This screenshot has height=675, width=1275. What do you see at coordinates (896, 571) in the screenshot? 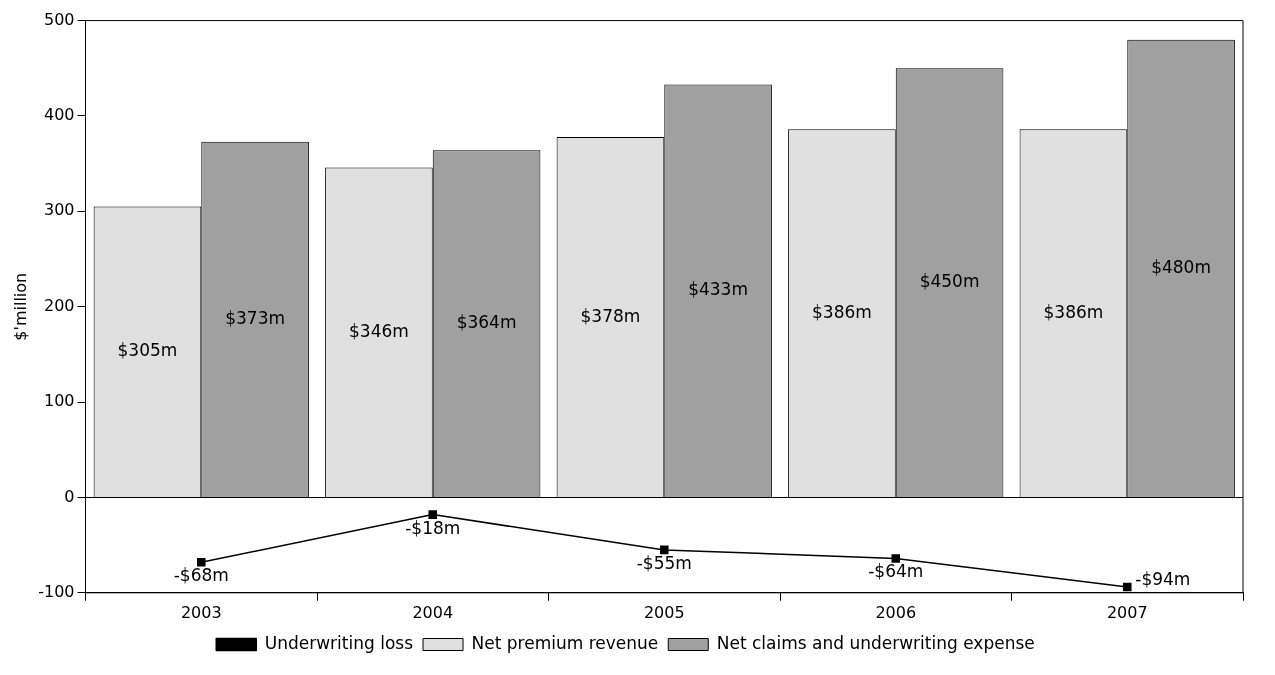
I see `data-label: -$64m` at bounding box center [896, 571].